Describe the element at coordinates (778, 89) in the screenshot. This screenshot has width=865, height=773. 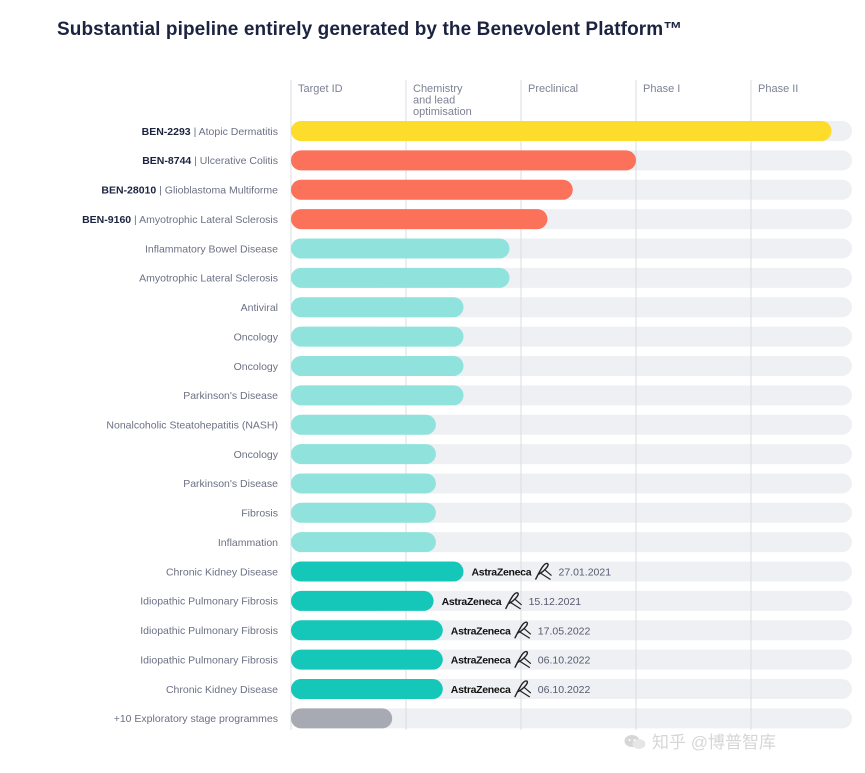
I see `stage-label: Phase II` at that location.